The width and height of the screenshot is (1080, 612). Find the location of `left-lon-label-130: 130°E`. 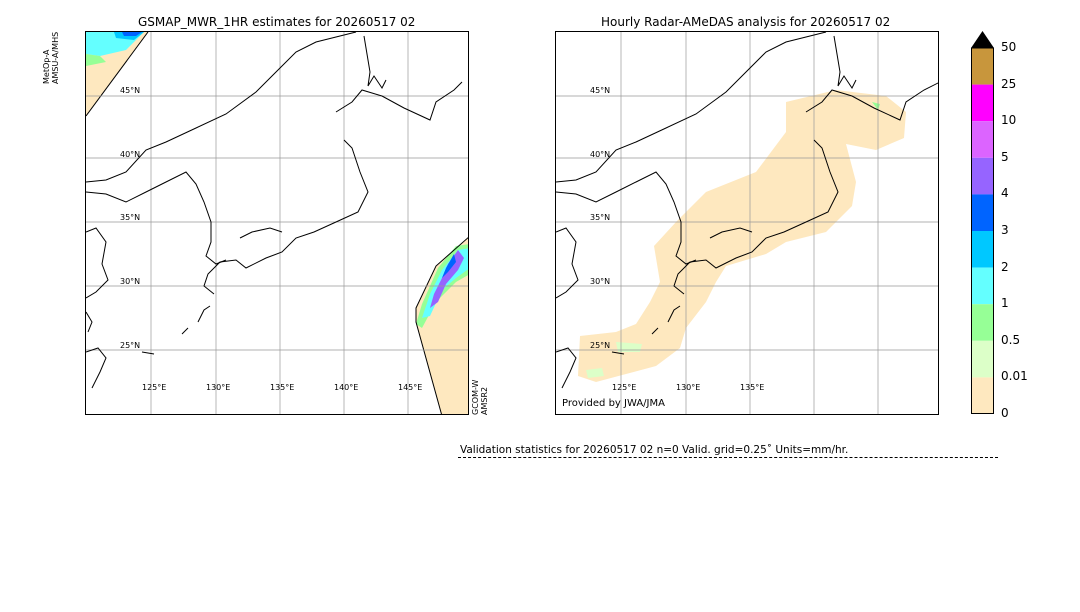

left-lon-label-130: 130°E is located at coordinates (218, 387).